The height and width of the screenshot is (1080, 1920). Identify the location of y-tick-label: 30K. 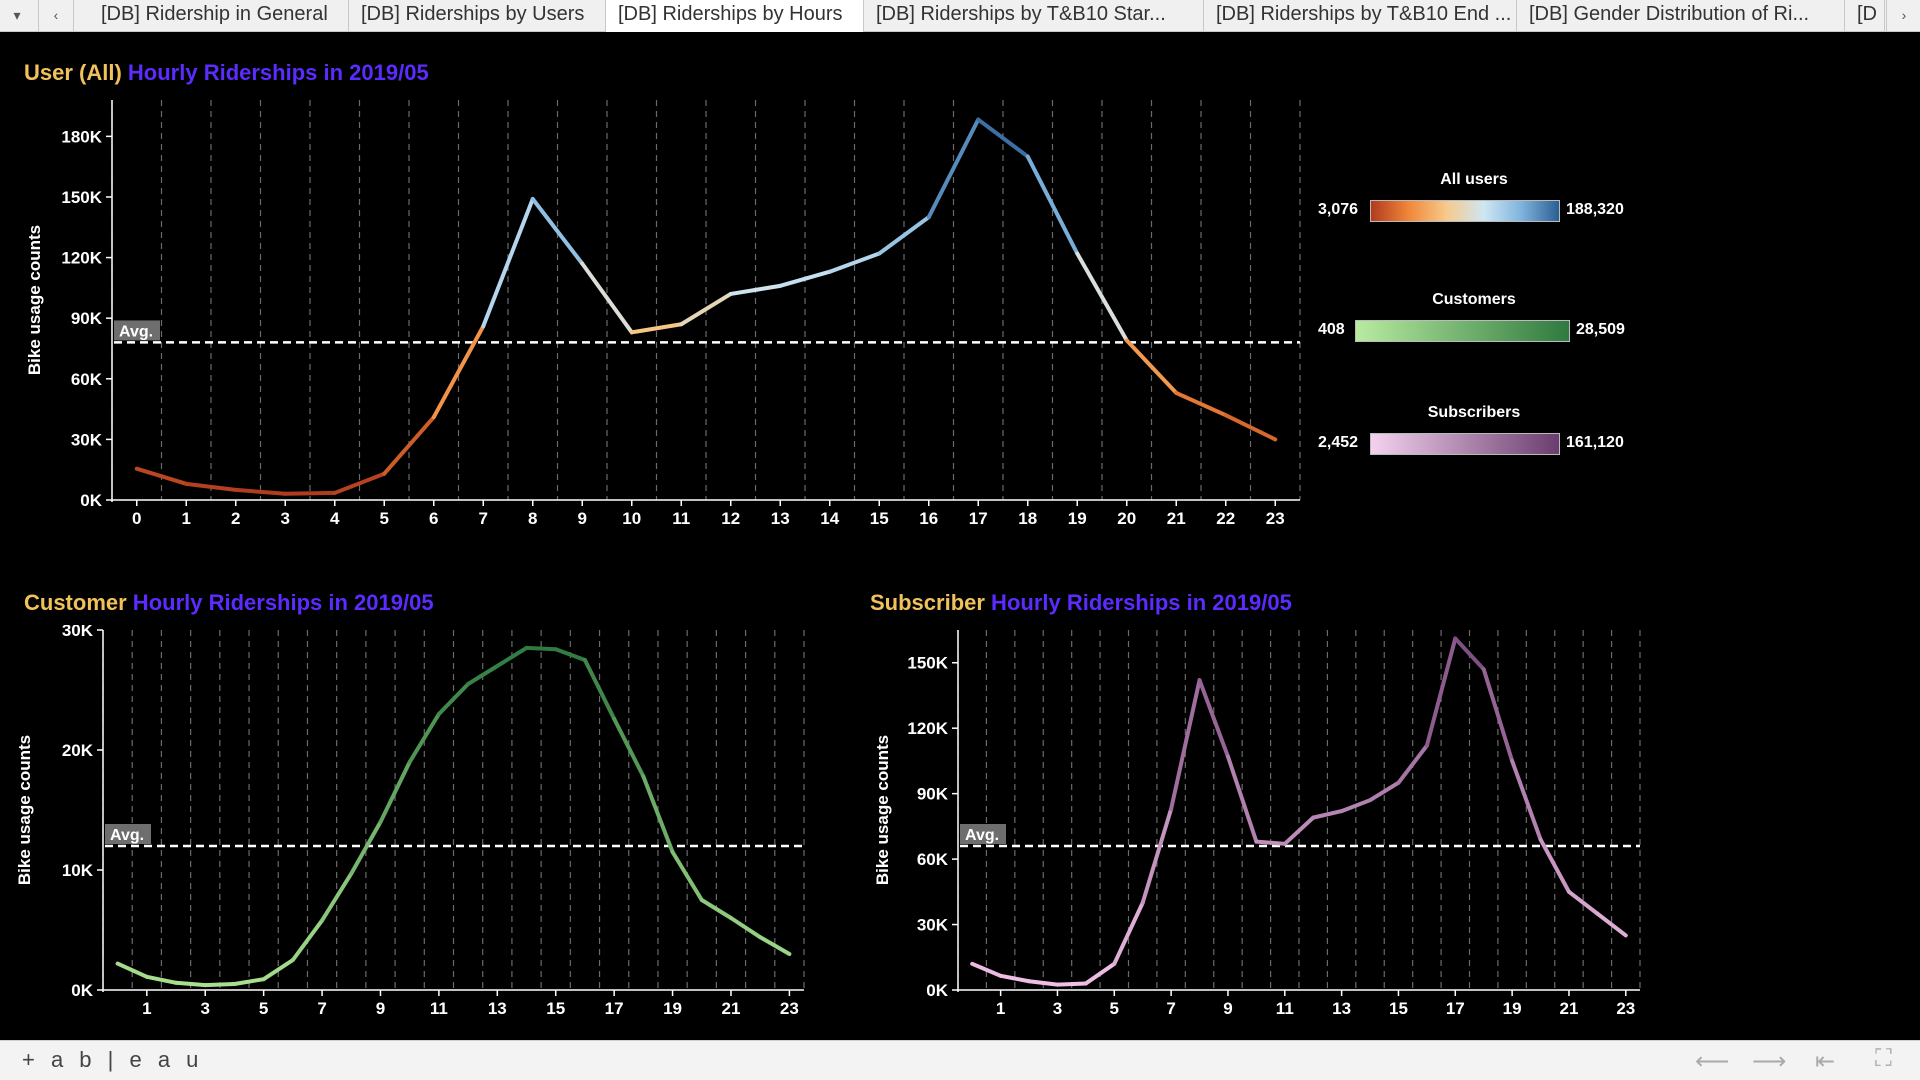
(87, 439).